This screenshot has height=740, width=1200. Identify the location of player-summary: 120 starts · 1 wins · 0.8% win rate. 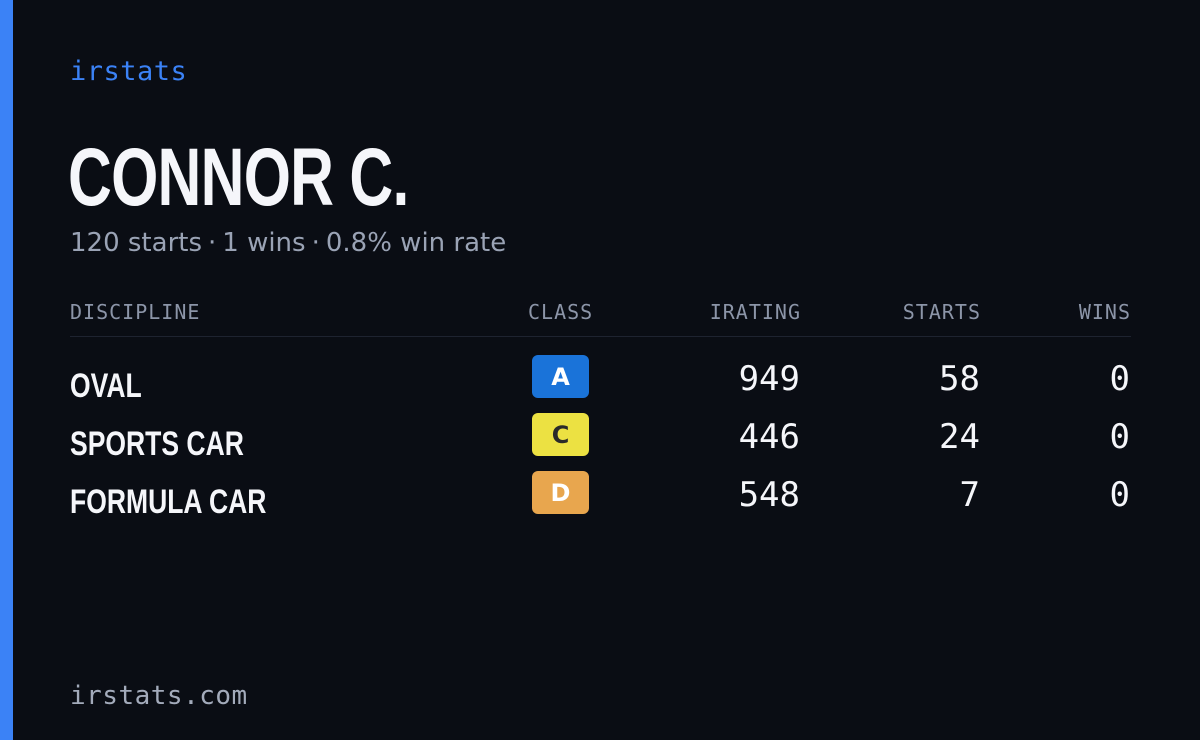
(288, 243).